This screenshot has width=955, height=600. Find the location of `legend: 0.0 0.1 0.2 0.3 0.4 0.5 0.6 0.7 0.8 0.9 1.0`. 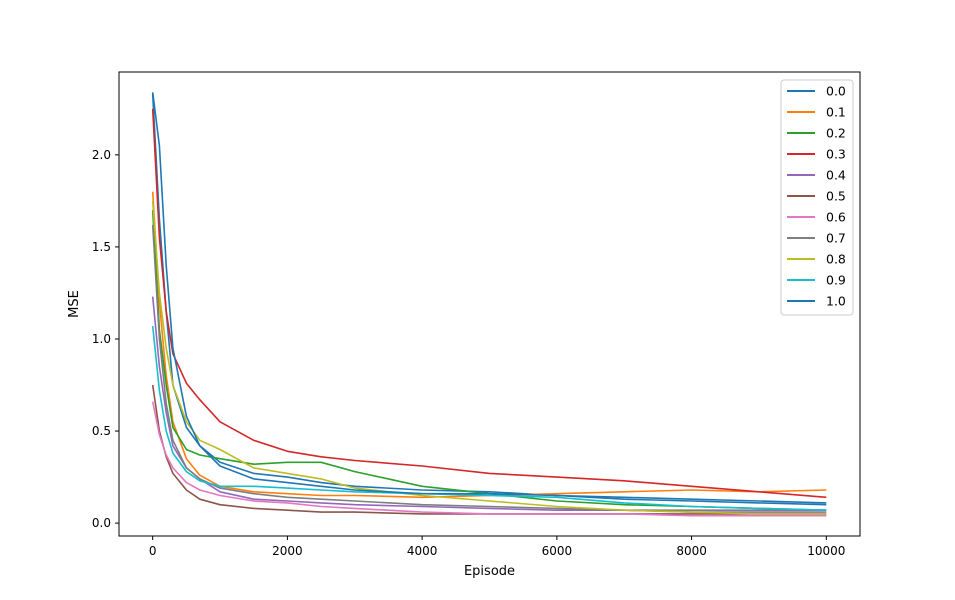

legend: 0.0 0.1 0.2 0.3 0.4 0.5 0.6 0.7 0.8 0.9 1.0 is located at coordinates (817, 197).